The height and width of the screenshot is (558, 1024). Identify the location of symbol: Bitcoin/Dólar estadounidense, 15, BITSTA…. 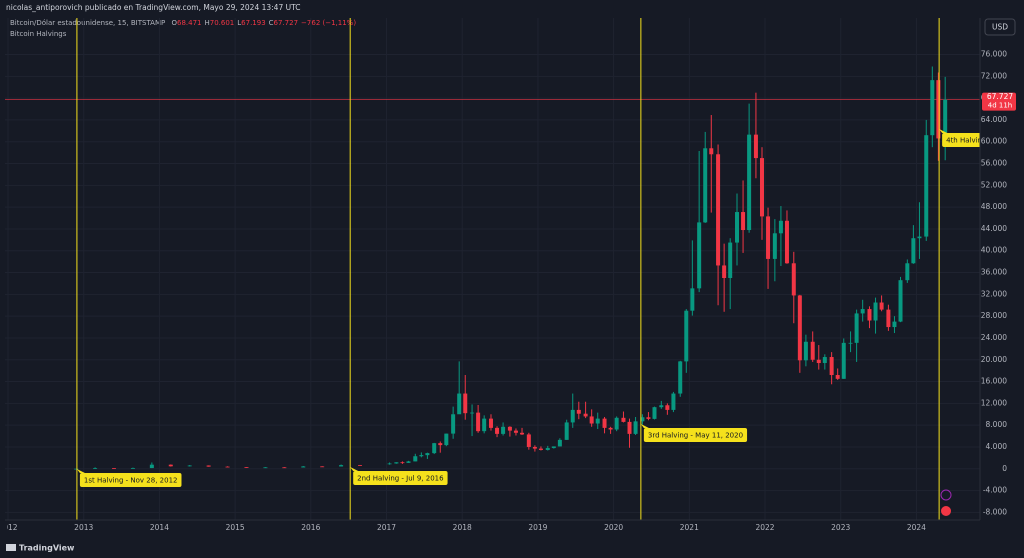
(87, 23).